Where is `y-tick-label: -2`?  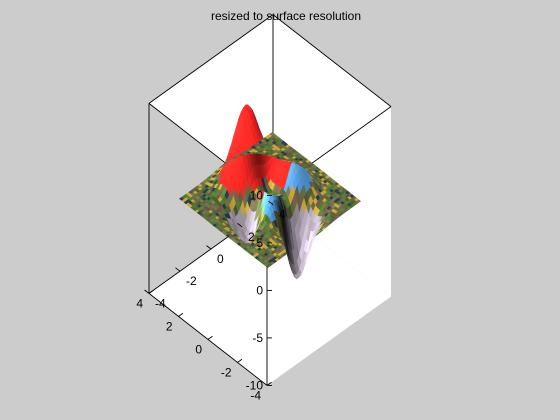
y-tick-label: -2 is located at coordinates (191, 281).